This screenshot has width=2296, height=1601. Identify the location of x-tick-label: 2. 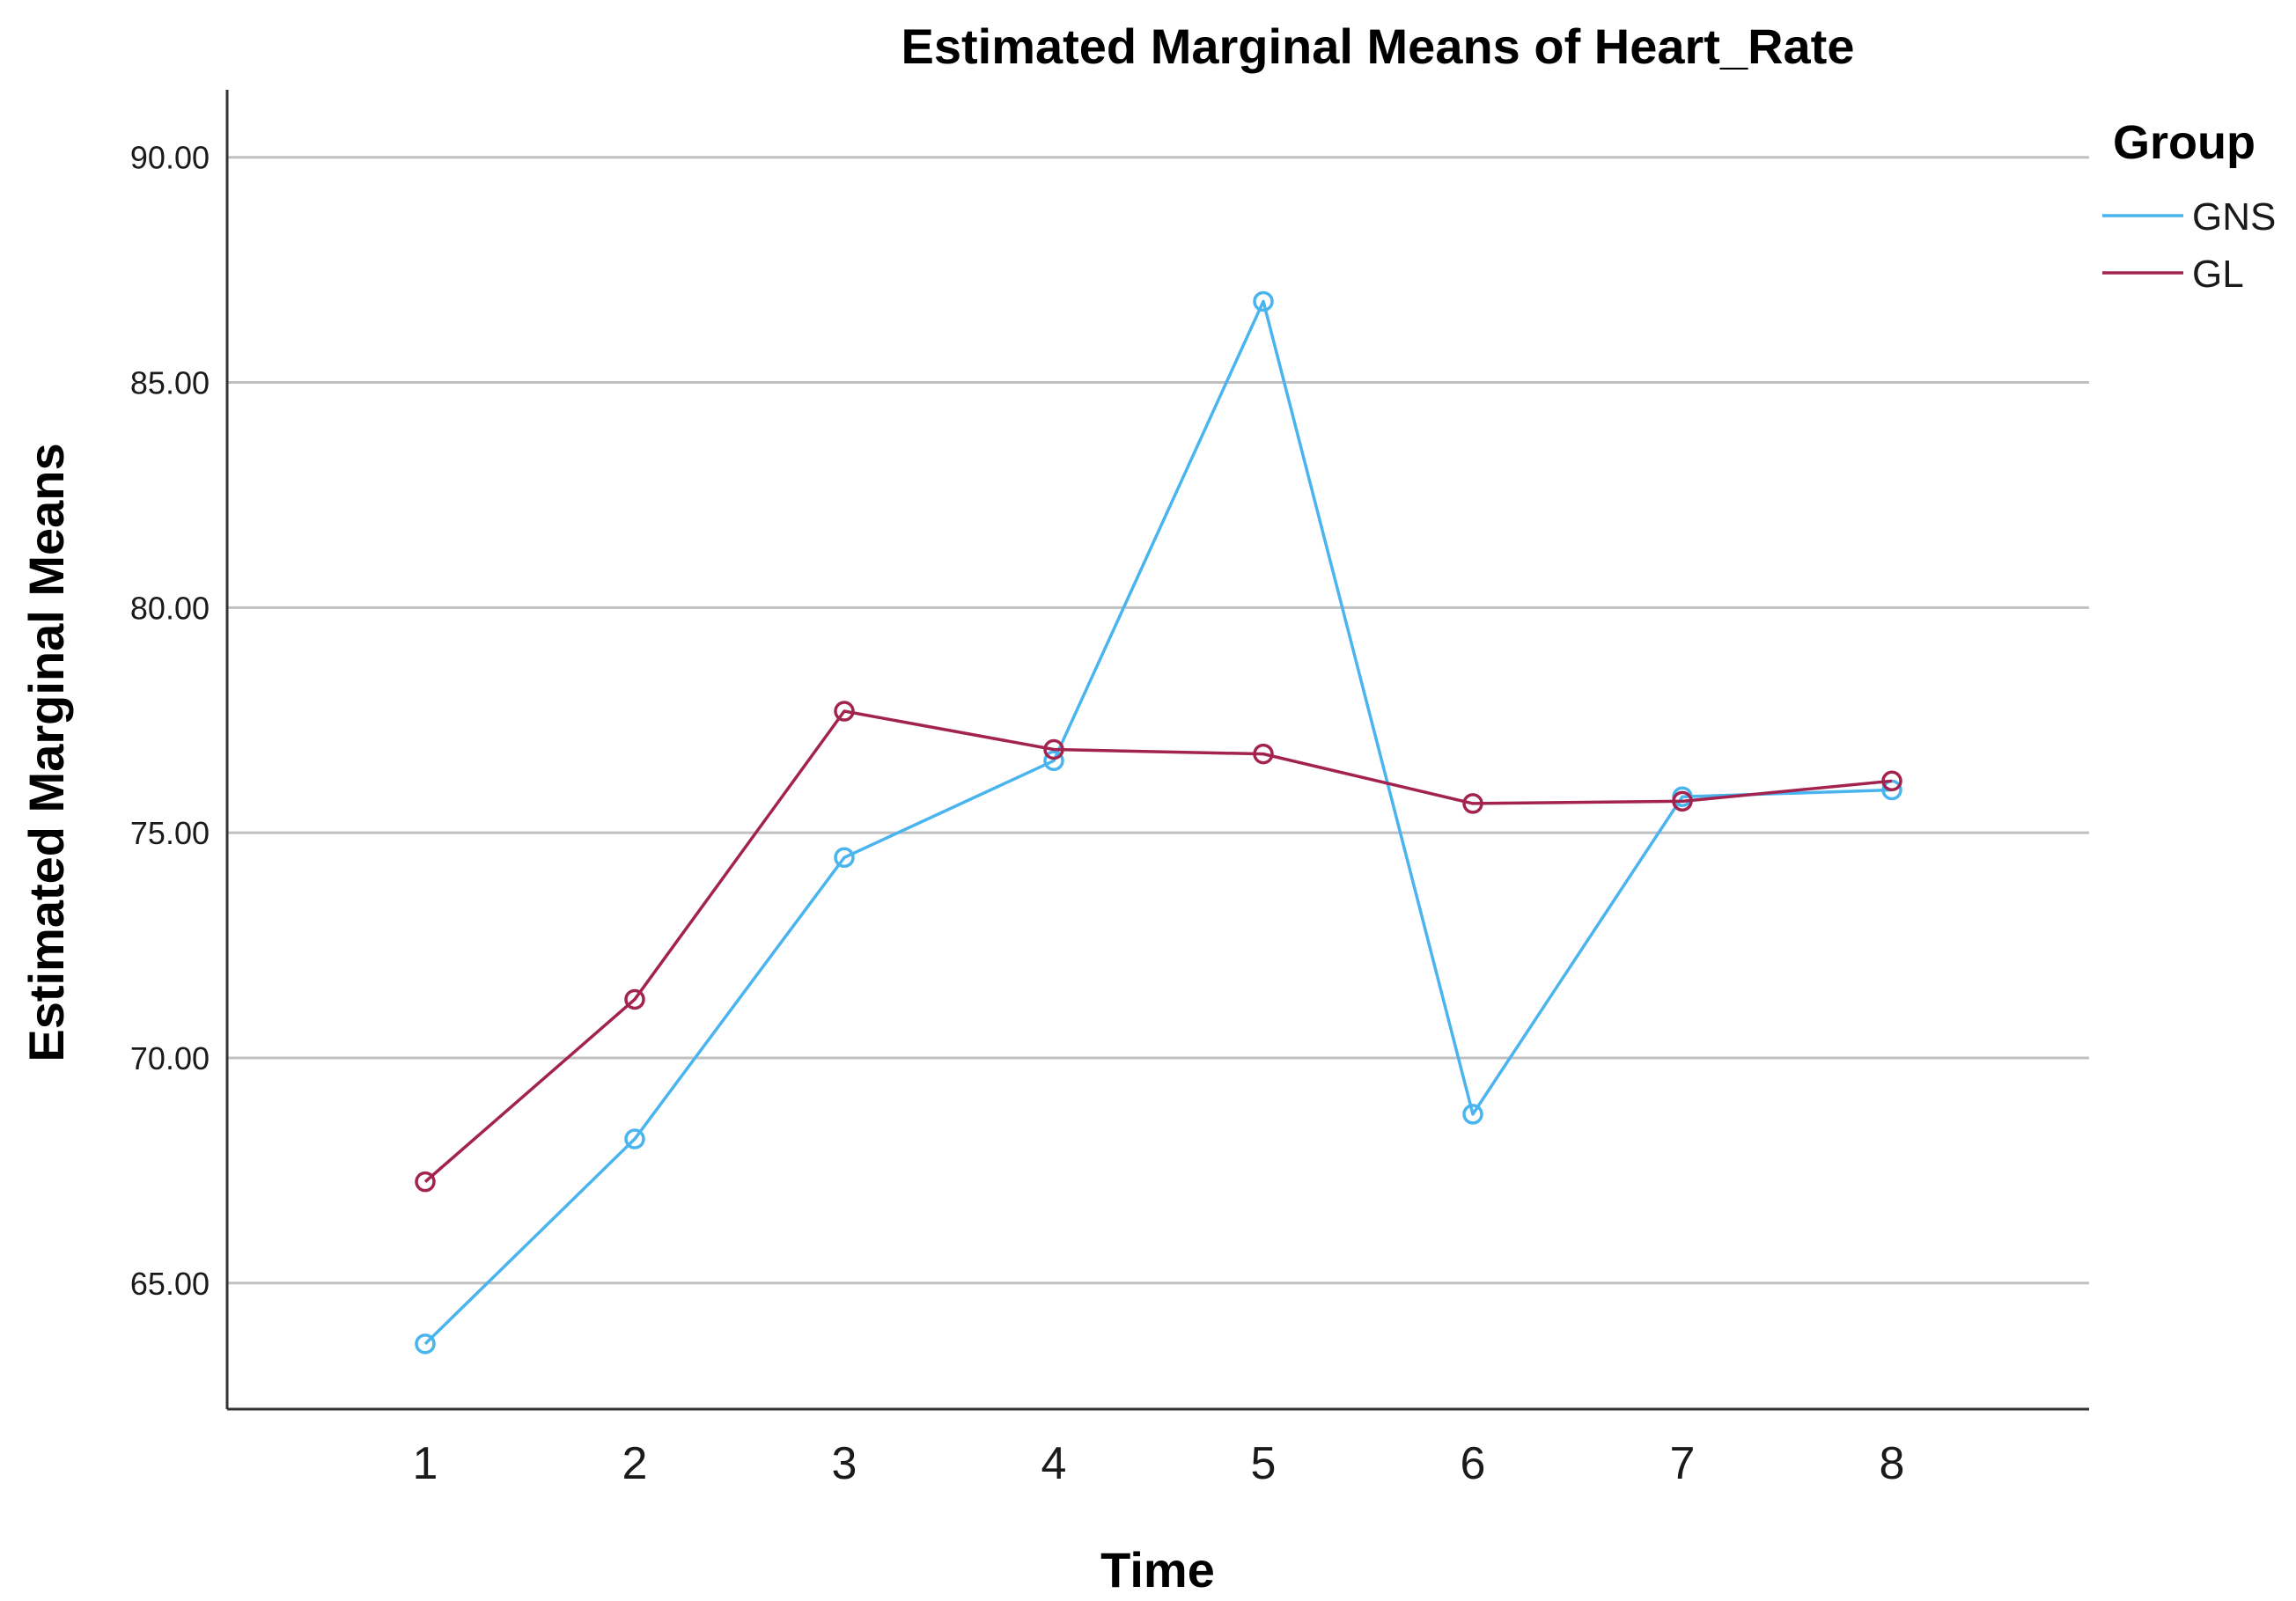
(635, 1463).